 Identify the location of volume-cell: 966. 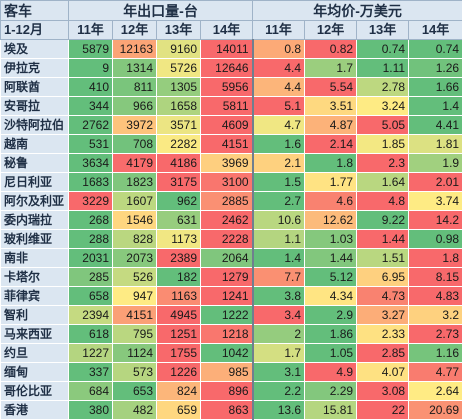
(135, 106).